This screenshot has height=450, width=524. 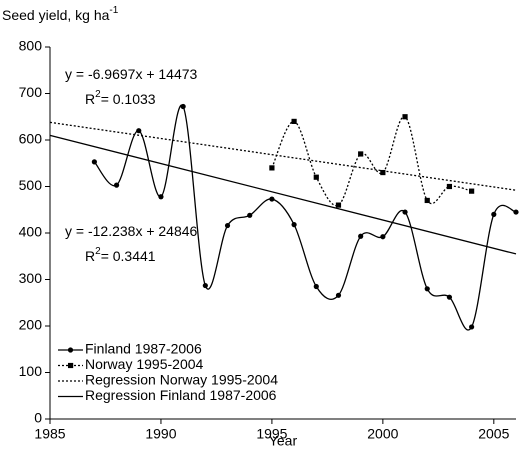 I want to click on annotation: R2= 0.1033, so click(x=120, y=98).